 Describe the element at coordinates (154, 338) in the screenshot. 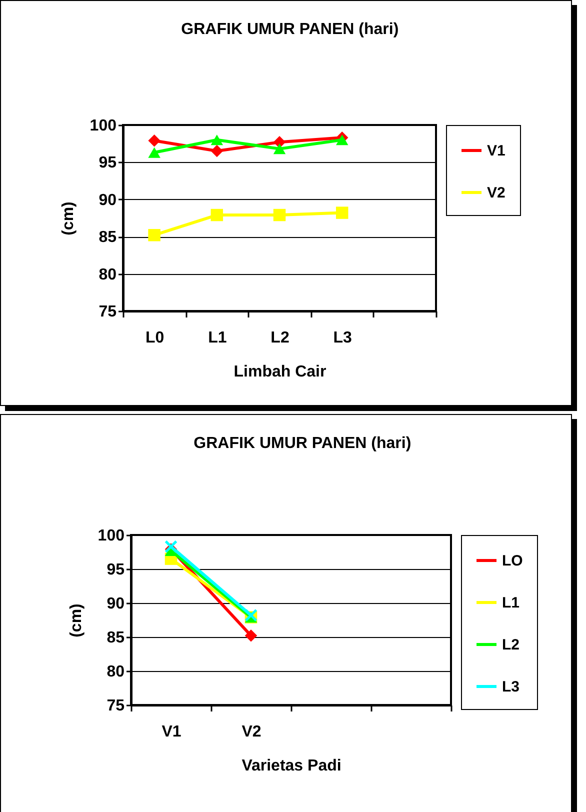

I see `x-tick-label: L0` at that location.